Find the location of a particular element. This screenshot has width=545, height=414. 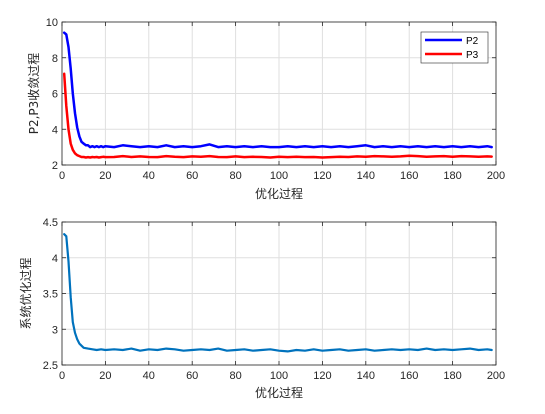

top-x-tick-label: 40 is located at coordinates (149, 176).